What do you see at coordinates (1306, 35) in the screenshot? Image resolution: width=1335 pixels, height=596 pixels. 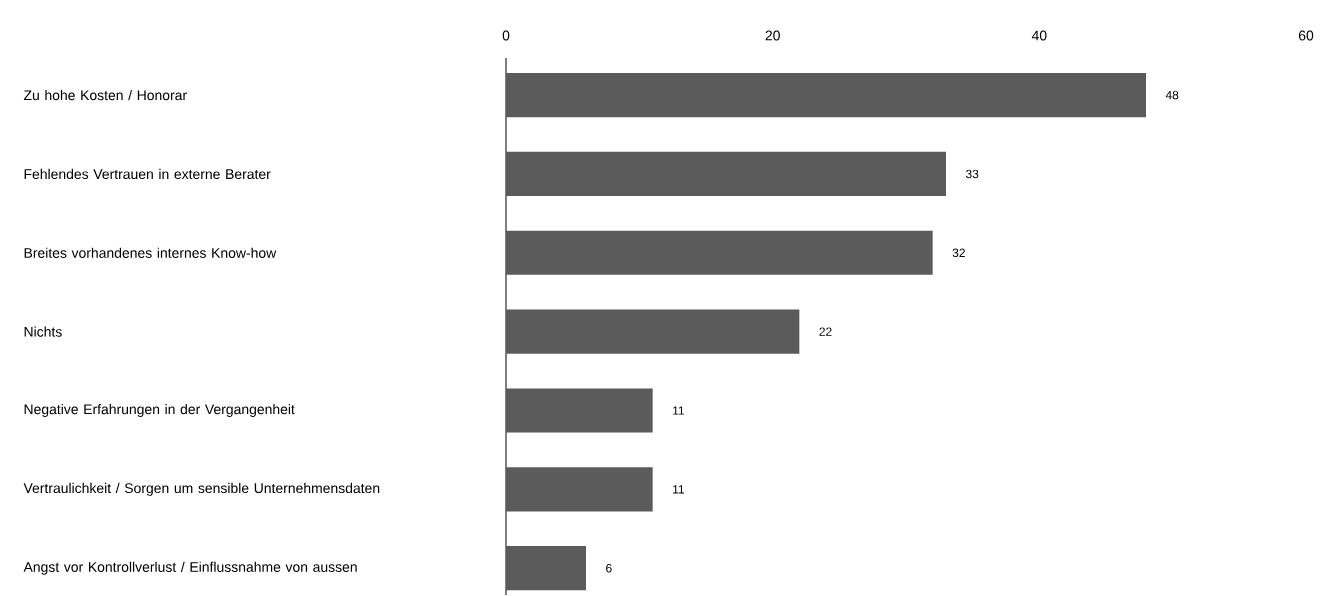 I see `x-tick-label: 60` at bounding box center [1306, 35].